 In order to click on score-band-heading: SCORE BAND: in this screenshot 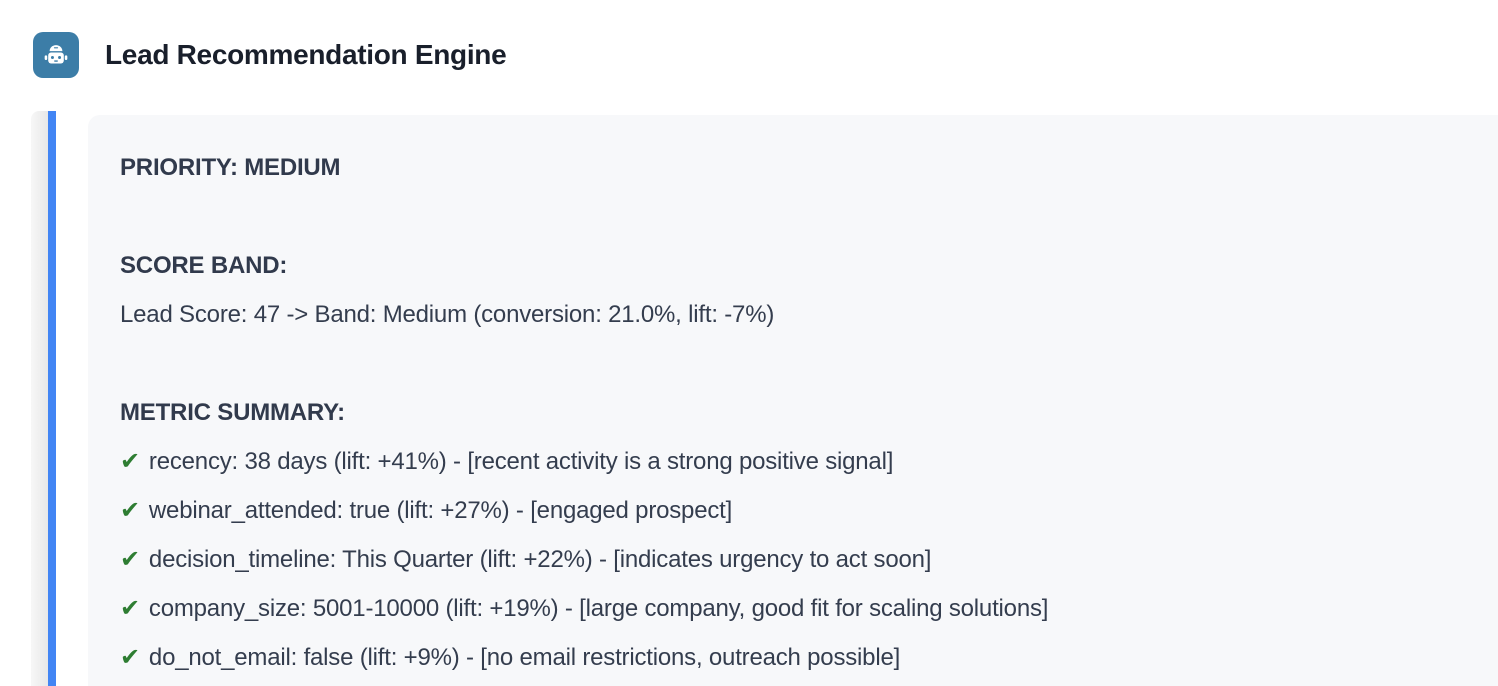, I will do `click(204, 265)`.